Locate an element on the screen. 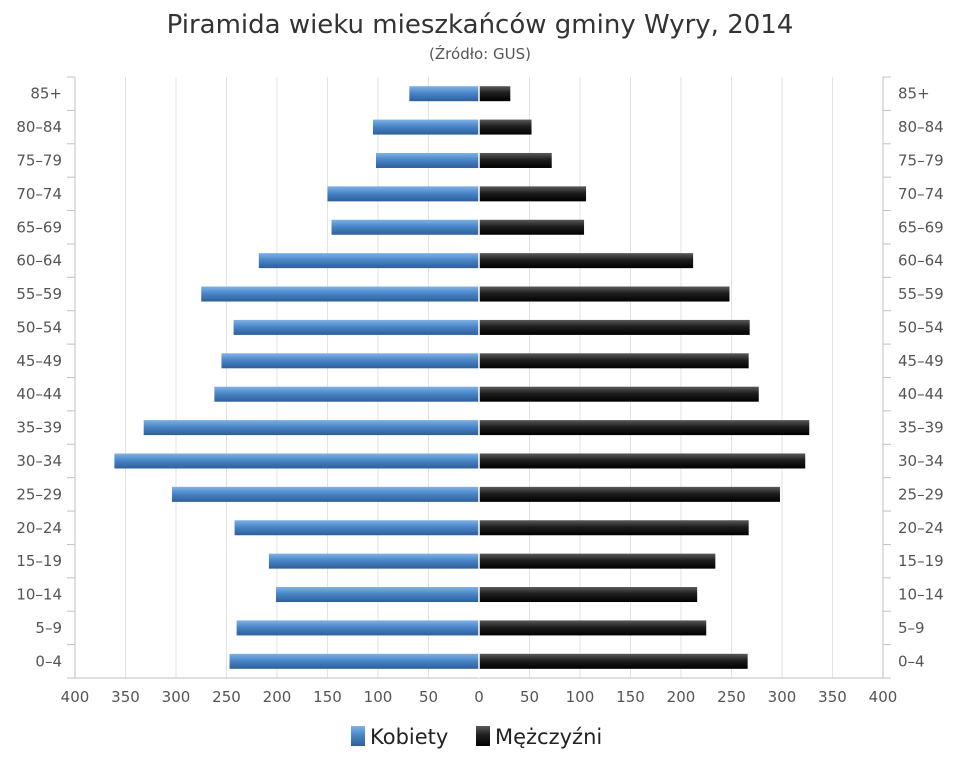 The width and height of the screenshot is (960, 768). x-tick-label: 0 is located at coordinates (479, 697).